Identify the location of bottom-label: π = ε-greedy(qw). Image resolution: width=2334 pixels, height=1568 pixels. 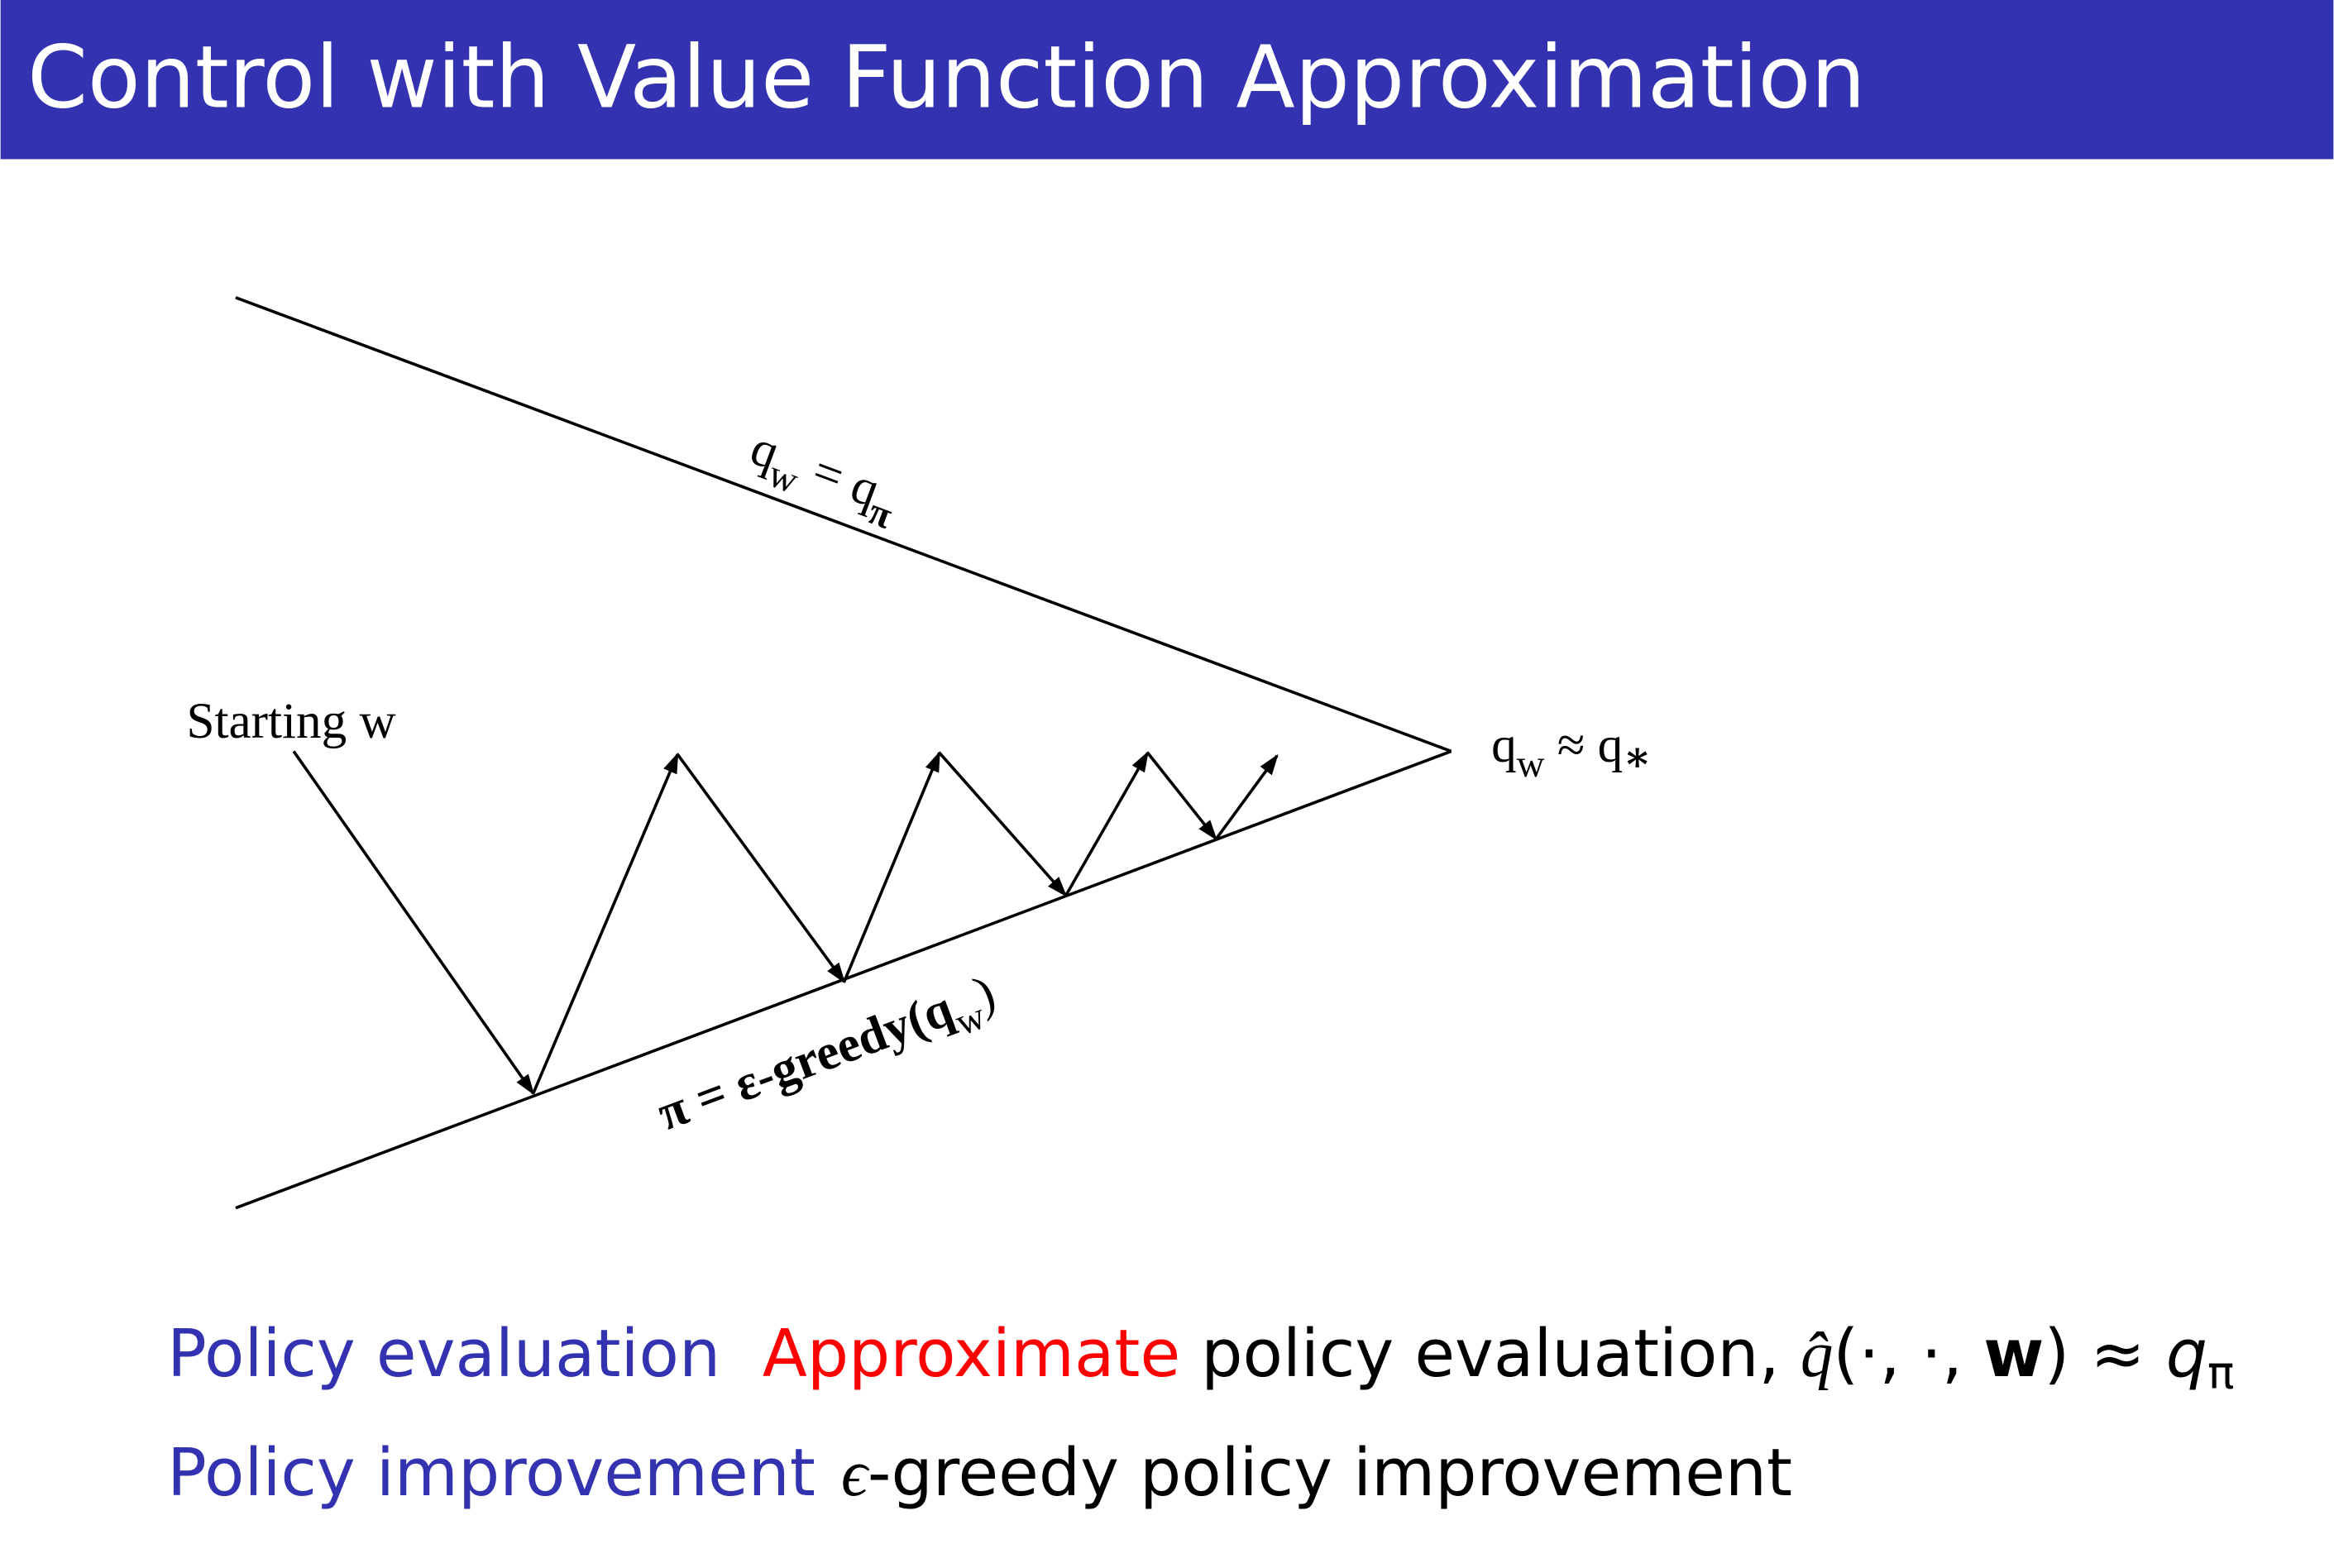
(828, 1058).